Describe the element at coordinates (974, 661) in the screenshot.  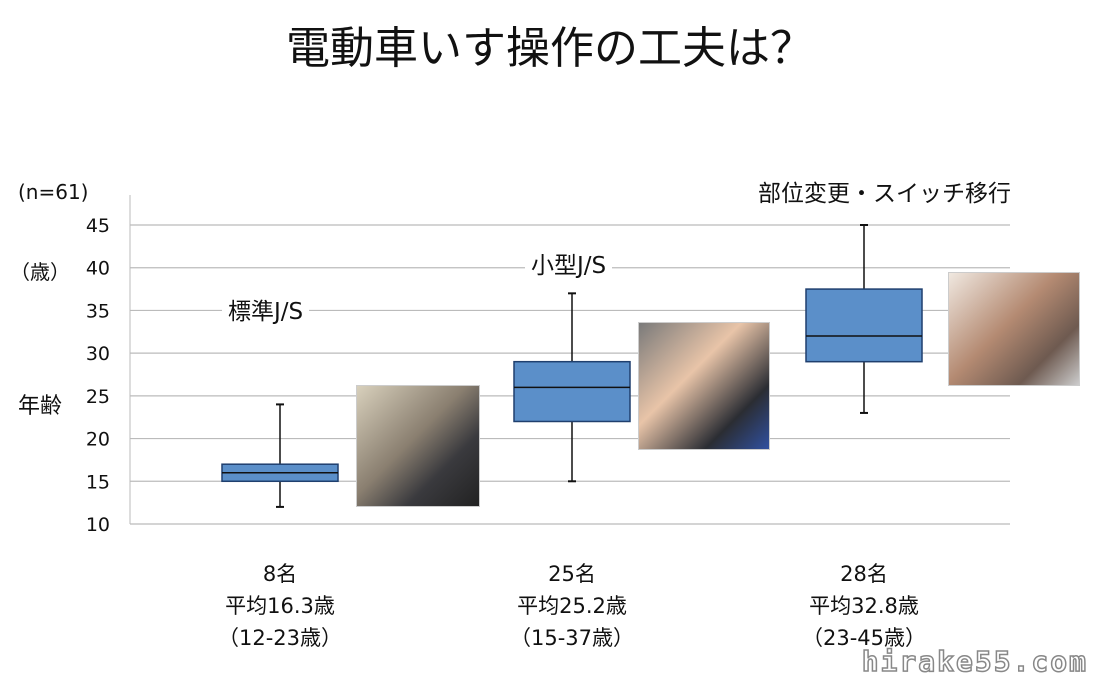
I see `watermark: hirake55.com` at that location.